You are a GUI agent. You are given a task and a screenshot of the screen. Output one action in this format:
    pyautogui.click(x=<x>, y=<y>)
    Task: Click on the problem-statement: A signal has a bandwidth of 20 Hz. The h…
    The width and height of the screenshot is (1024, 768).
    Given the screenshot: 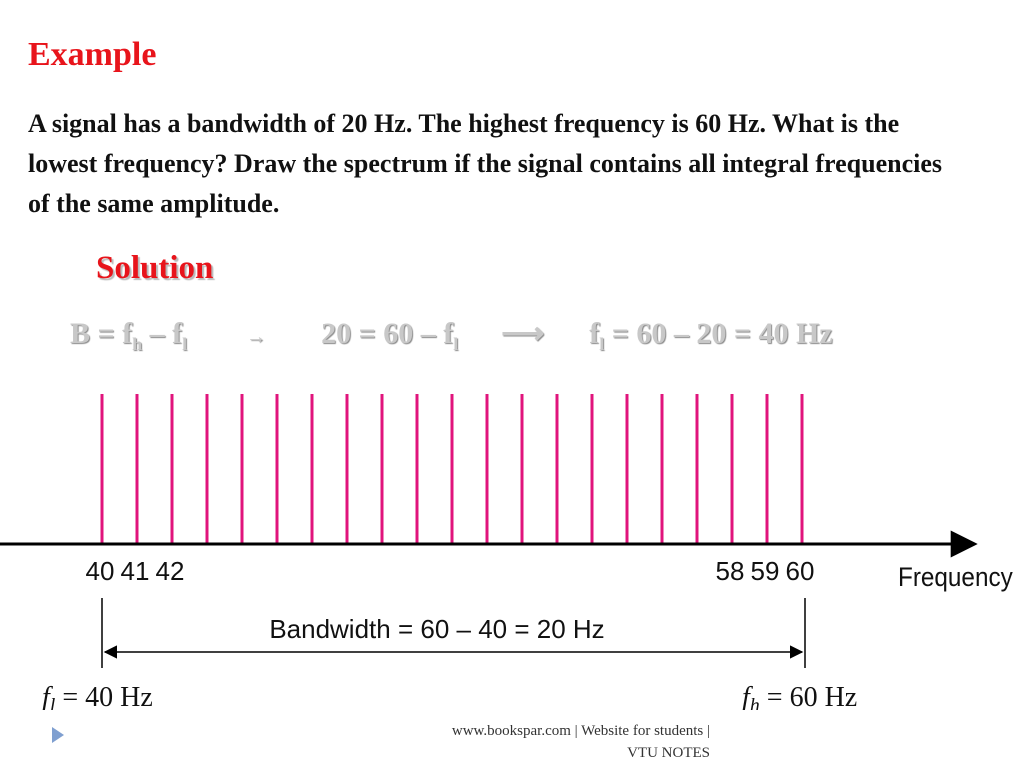 What is the action you would take?
    pyautogui.click(x=485, y=163)
    